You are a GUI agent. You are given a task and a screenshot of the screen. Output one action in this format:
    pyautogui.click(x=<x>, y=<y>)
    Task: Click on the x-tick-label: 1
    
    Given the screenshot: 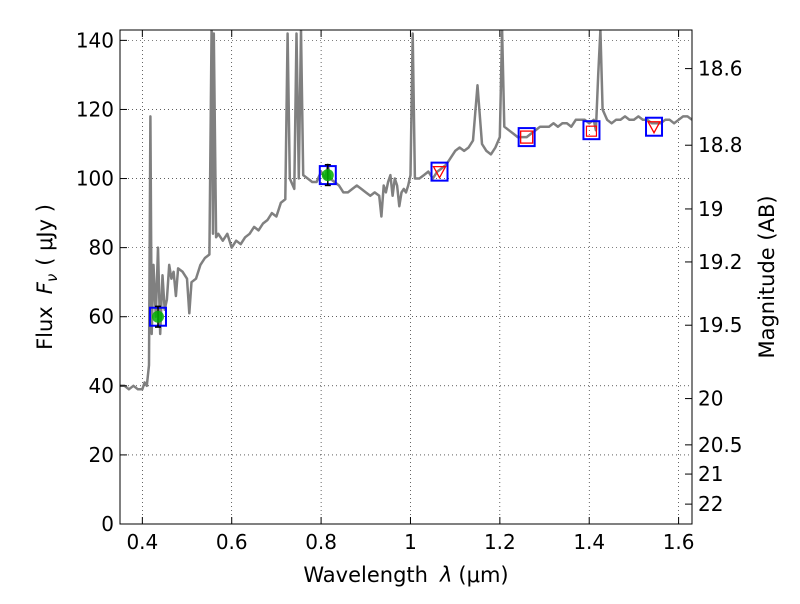 What is the action you would take?
    pyautogui.click(x=410, y=542)
    